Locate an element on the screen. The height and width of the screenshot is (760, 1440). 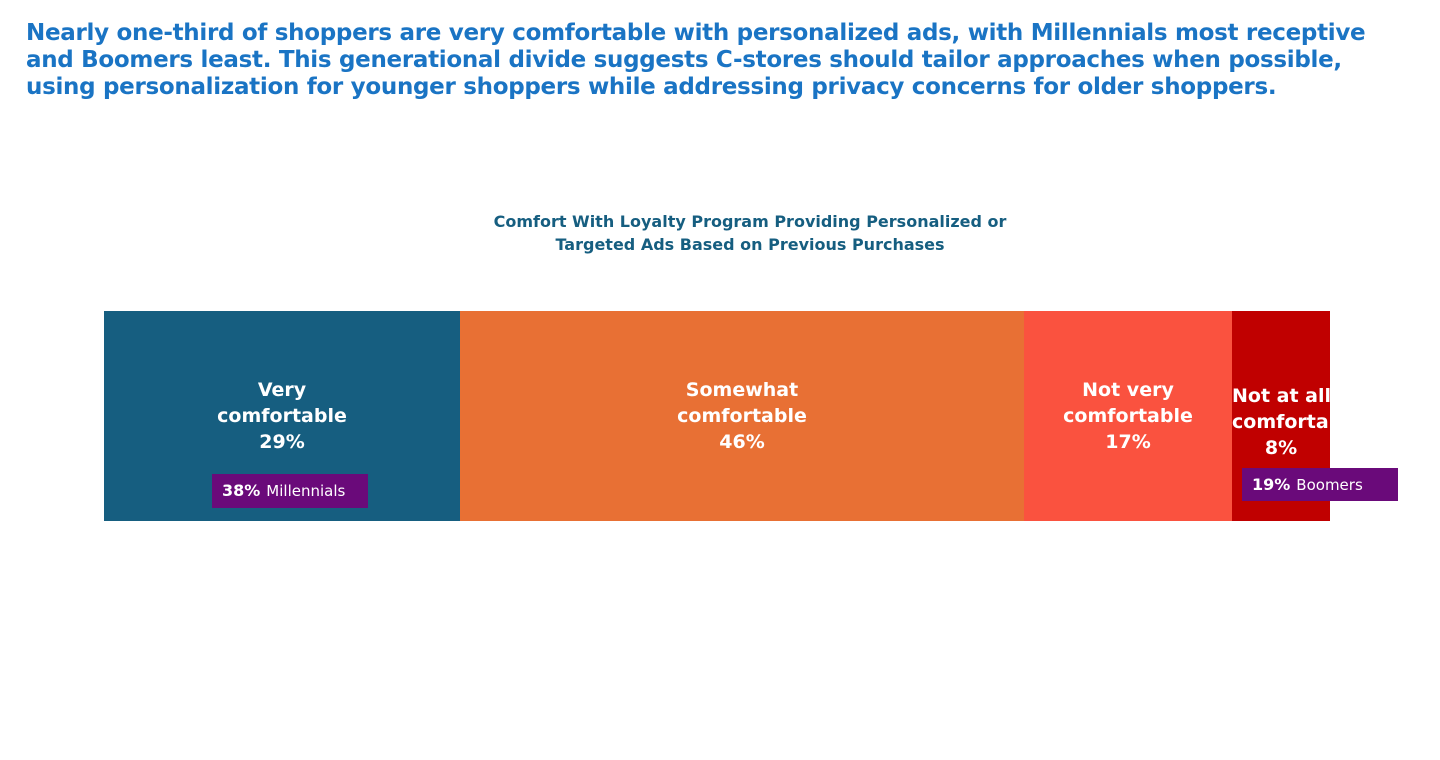
callout-millennials-value: 38% is located at coordinates (241, 490).